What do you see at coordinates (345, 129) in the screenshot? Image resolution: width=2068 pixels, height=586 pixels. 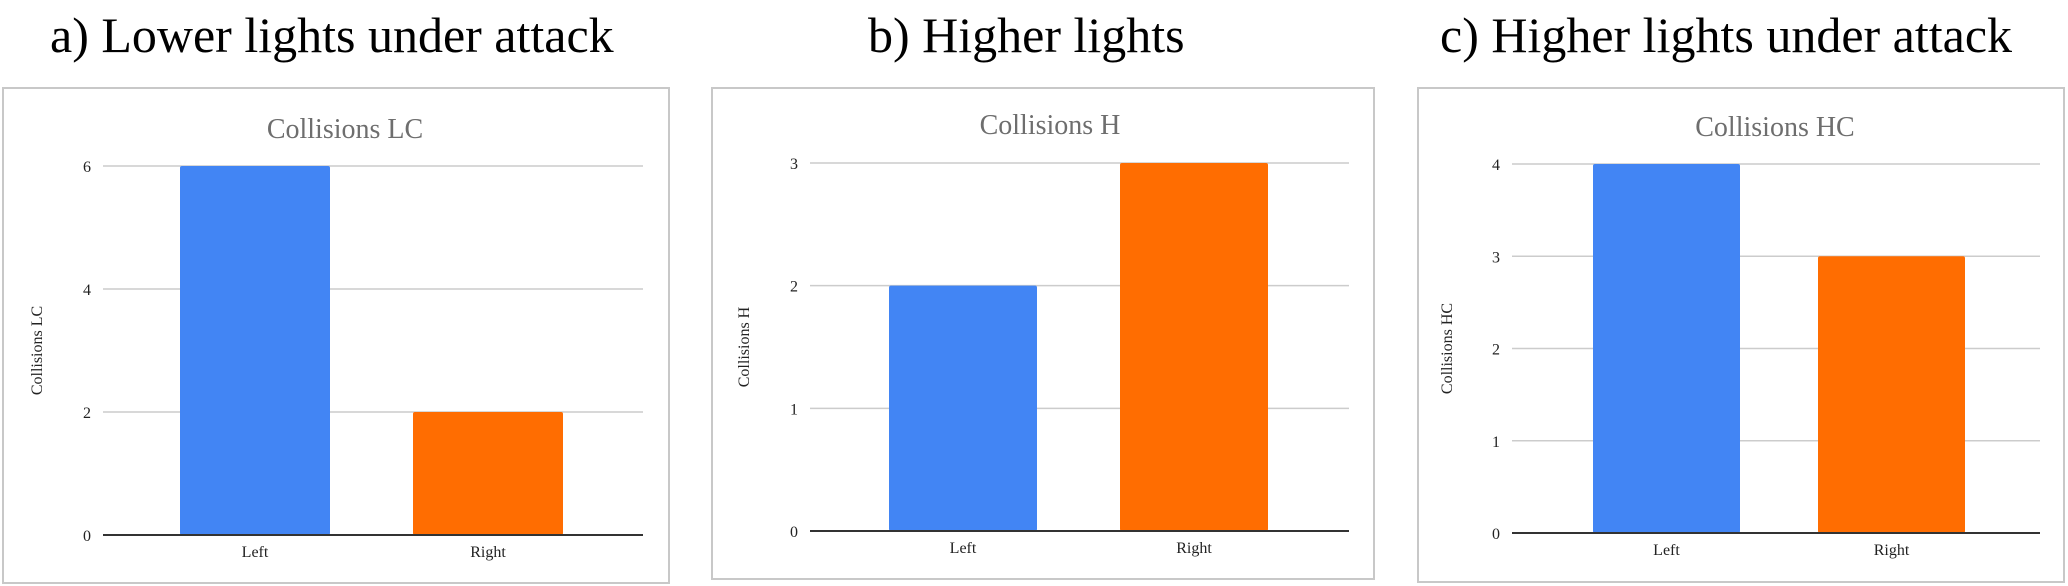 I see `chart-title-a: Collisions LC` at bounding box center [345, 129].